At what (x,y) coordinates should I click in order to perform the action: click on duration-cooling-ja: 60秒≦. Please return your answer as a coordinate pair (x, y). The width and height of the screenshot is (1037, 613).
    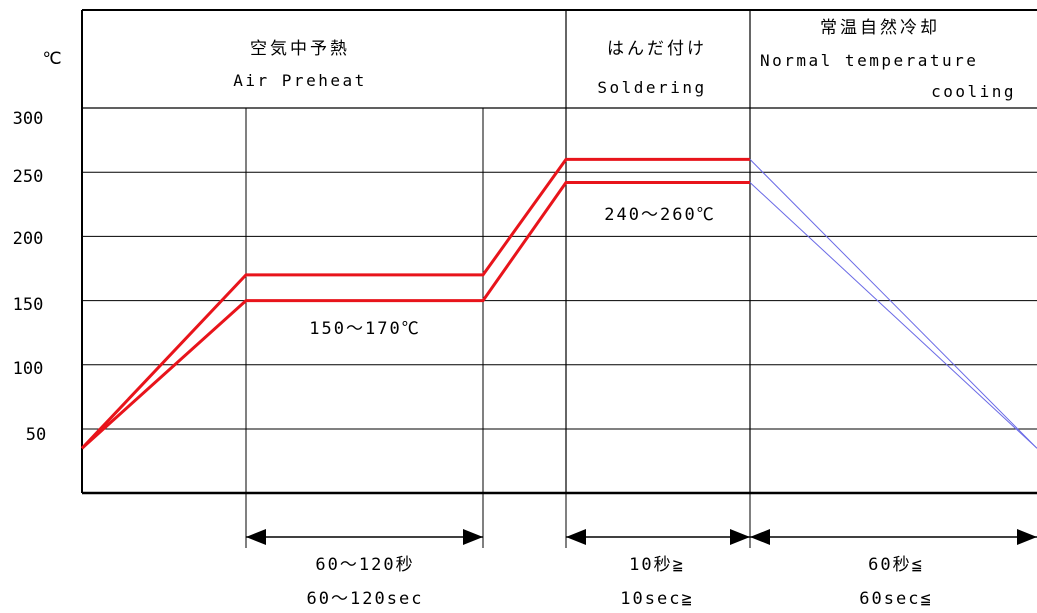
    Looking at the image, I should click on (896, 565).